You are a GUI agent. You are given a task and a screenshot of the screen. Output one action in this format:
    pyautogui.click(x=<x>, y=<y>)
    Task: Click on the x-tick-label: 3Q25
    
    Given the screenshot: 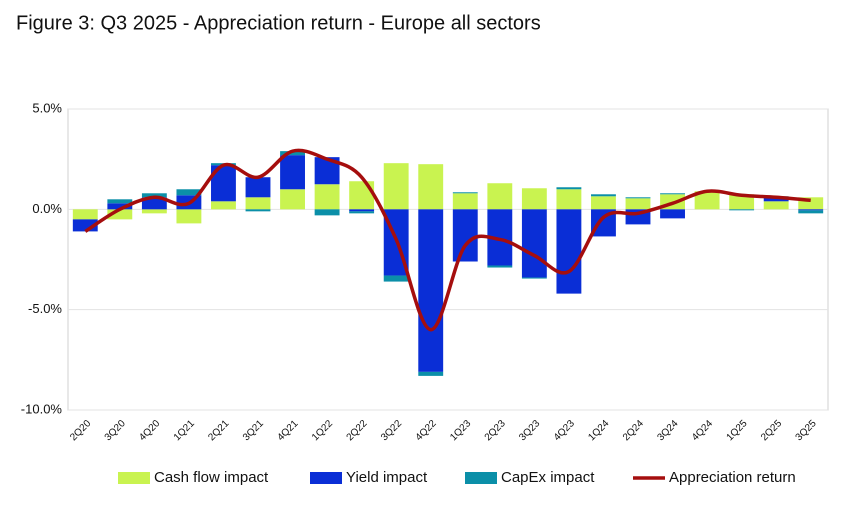 What is the action you would take?
    pyautogui.click(x=806, y=430)
    